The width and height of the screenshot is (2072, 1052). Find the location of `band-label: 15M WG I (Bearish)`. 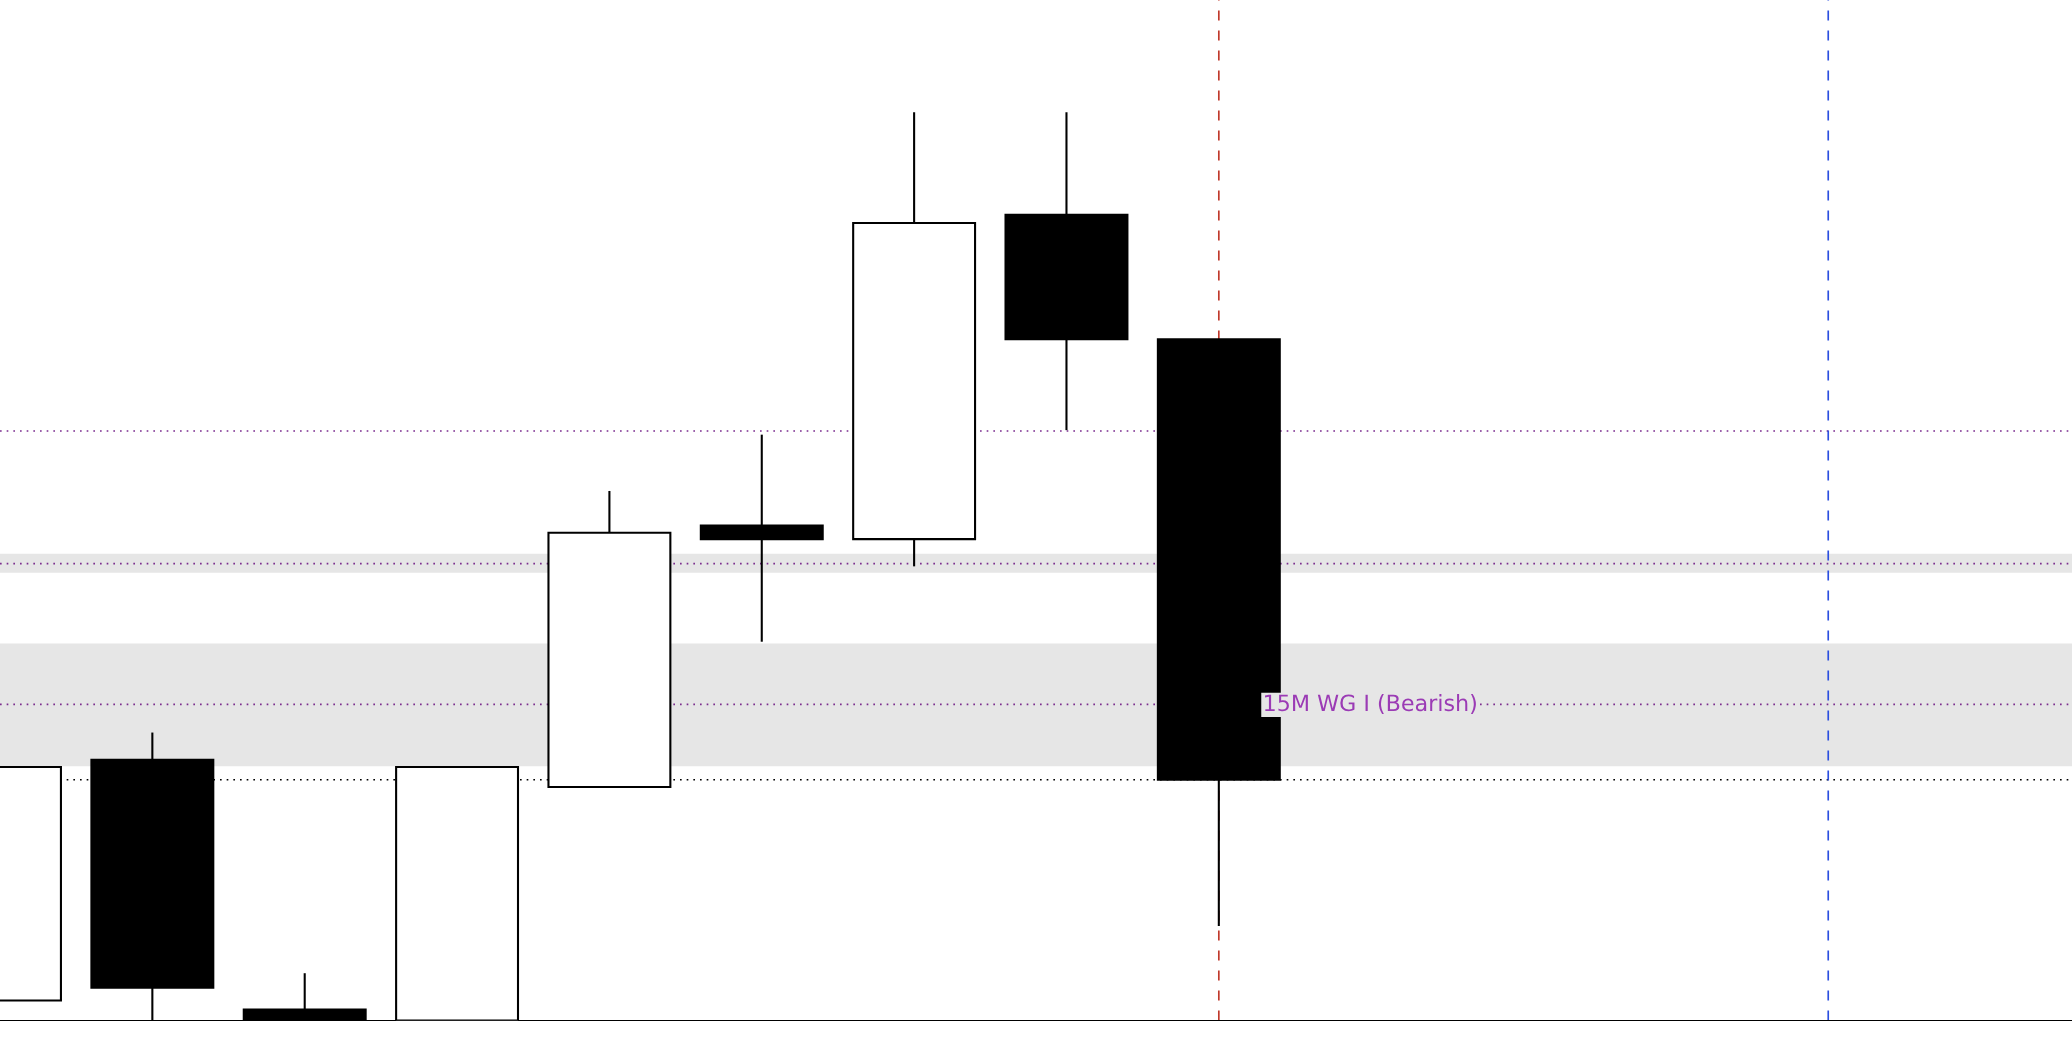

band-label: 15M WG I (Bearish) is located at coordinates (1370, 704).